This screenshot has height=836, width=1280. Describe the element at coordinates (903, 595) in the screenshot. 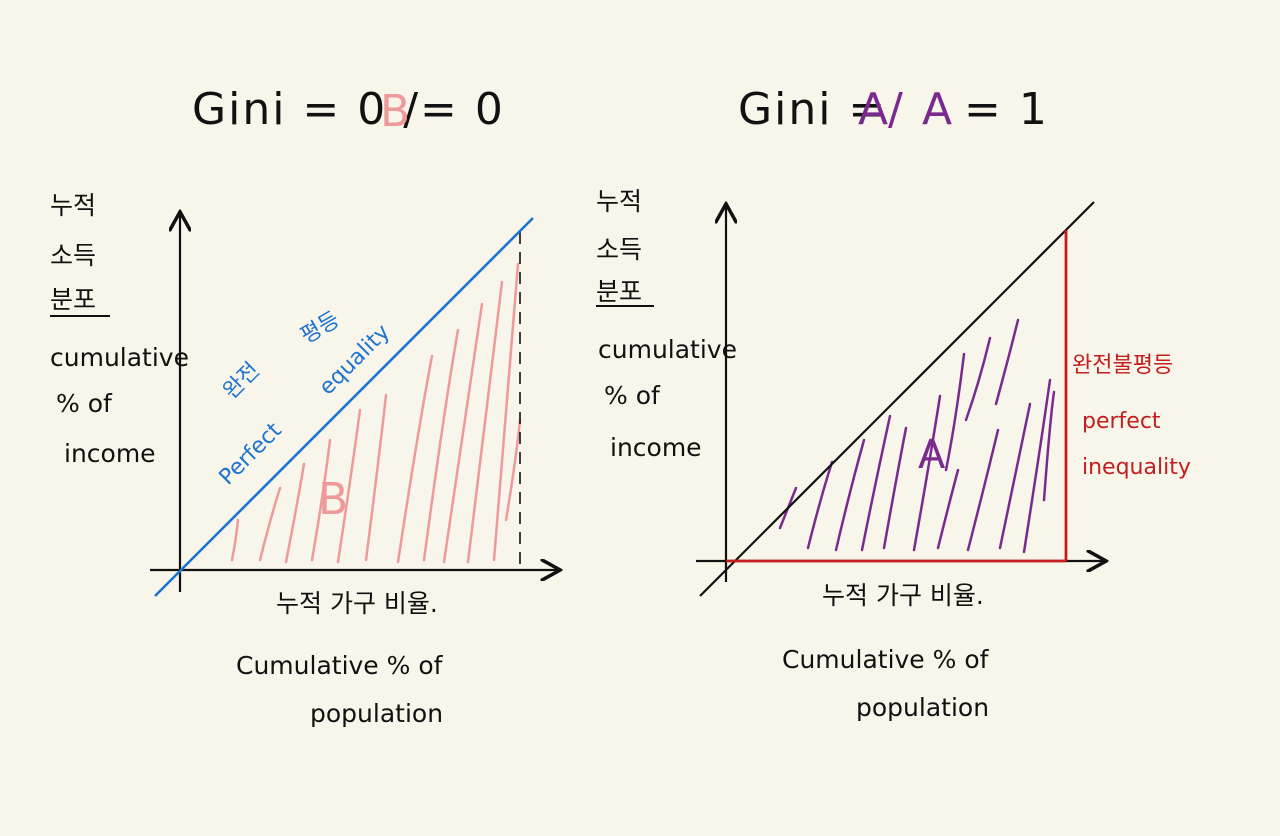

I see `right-x-label-ko: 누적 가구 비율.` at that location.